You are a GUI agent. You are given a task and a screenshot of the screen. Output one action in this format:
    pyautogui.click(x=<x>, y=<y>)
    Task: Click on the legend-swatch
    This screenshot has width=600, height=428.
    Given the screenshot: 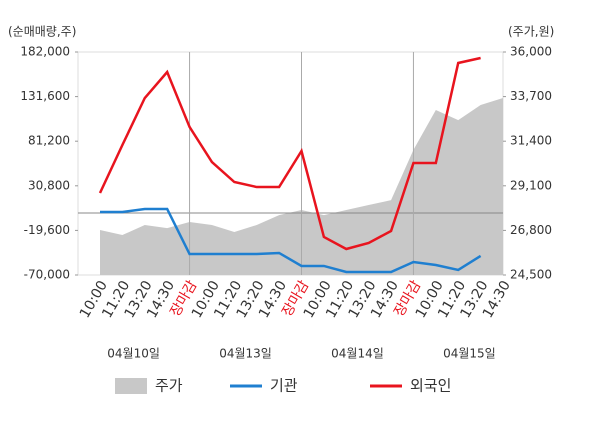 What is the action you would take?
    pyautogui.click(x=131, y=386)
    